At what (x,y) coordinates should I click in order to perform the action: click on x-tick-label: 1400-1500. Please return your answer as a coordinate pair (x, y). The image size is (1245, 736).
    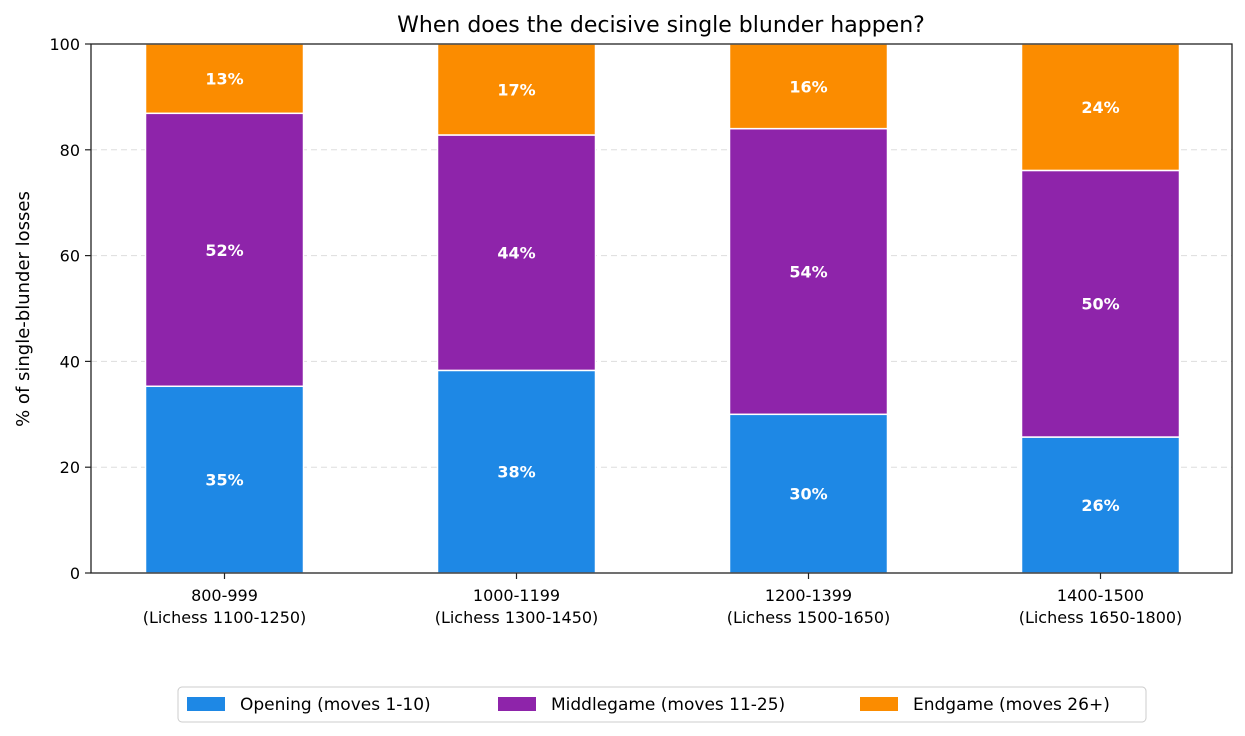
    Looking at the image, I should click on (1100, 595).